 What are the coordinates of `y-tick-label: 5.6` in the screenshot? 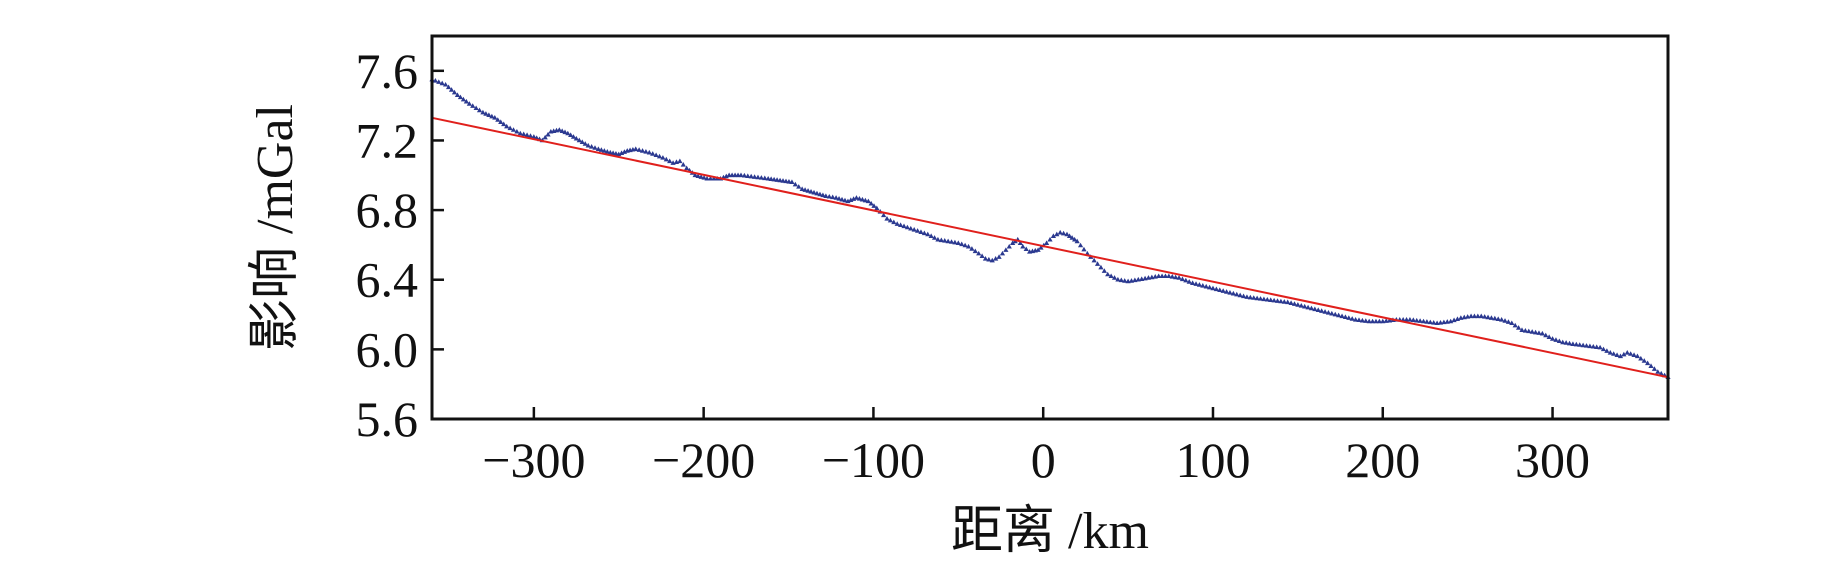 It's located at (387, 419).